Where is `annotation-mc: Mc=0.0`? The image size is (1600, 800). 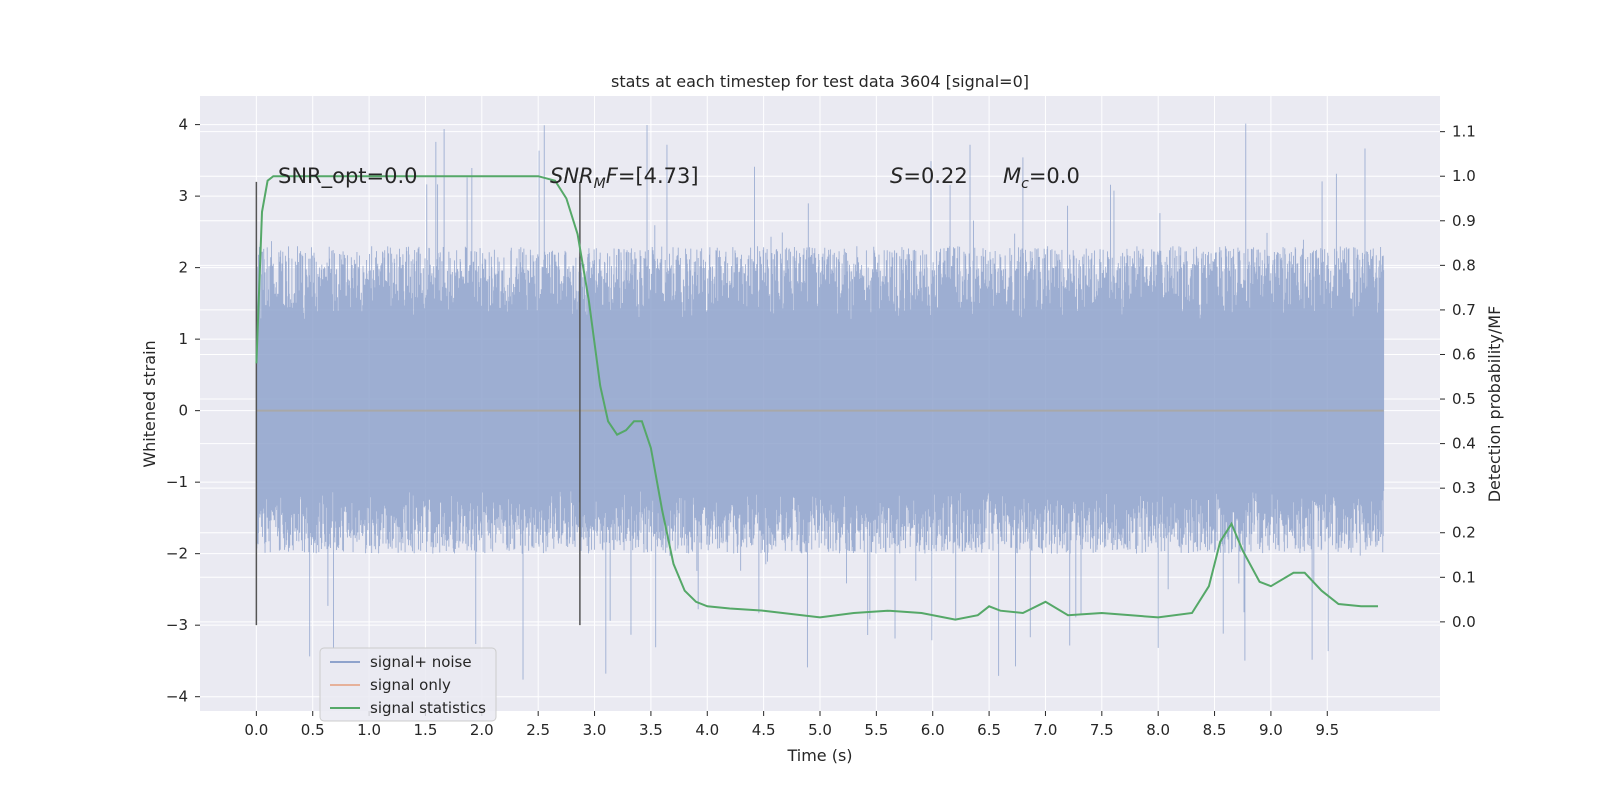 annotation-mc: Mc=0.0 is located at coordinates (1041, 178).